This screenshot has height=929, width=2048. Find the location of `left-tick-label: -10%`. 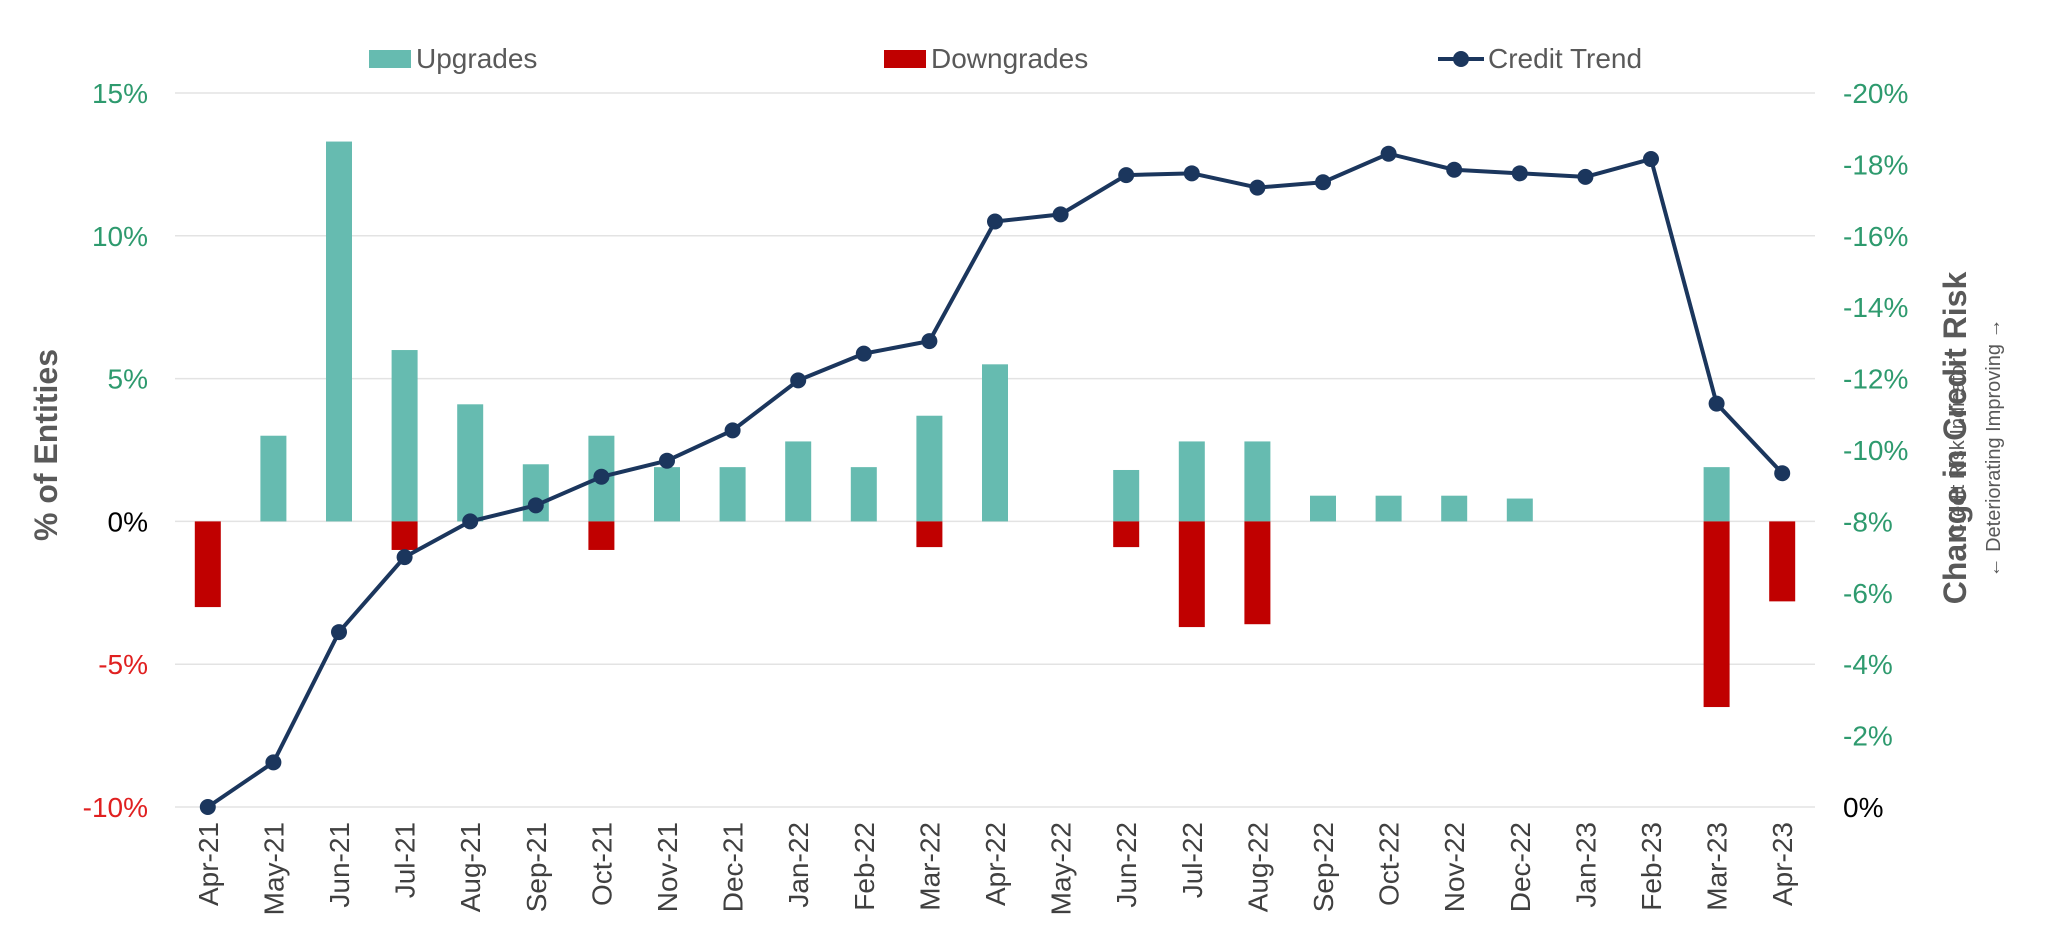

left-tick-label: -10% is located at coordinates (115, 807).